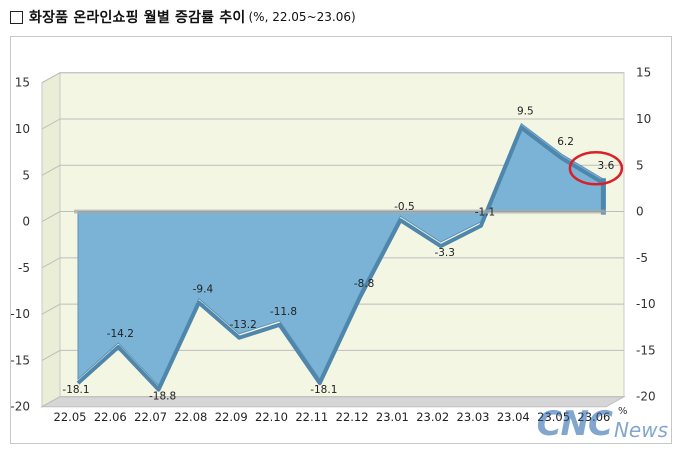 The image size is (680, 449). I want to click on y-tick-label-left: 5, so click(26, 175).